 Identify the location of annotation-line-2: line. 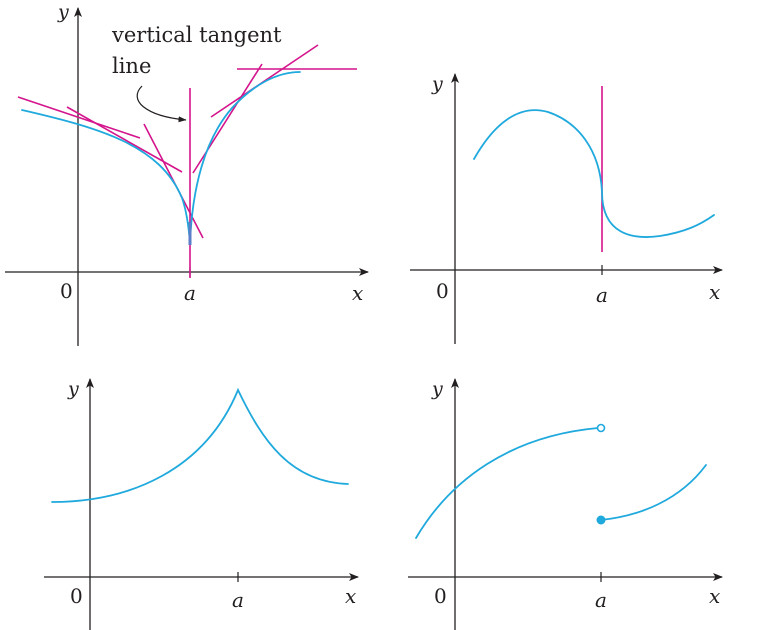
(131, 66).